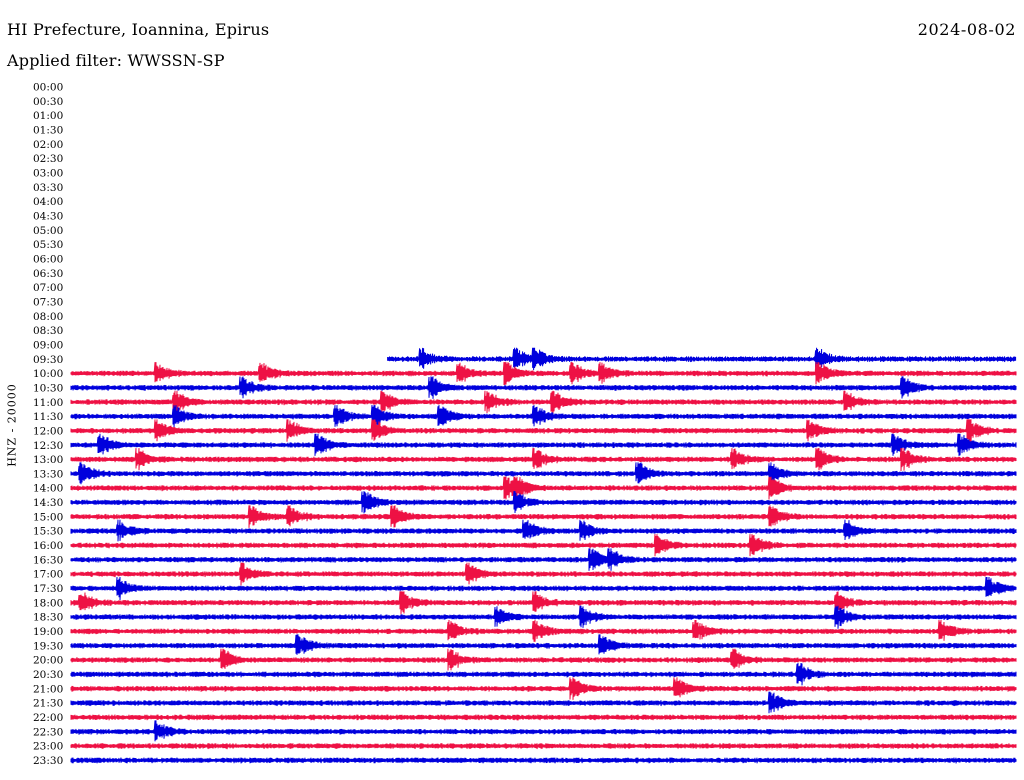 This screenshot has height=780, width=1024. What do you see at coordinates (966, 29) in the screenshot?
I see `record-date: 2024-08-02` at bounding box center [966, 29].